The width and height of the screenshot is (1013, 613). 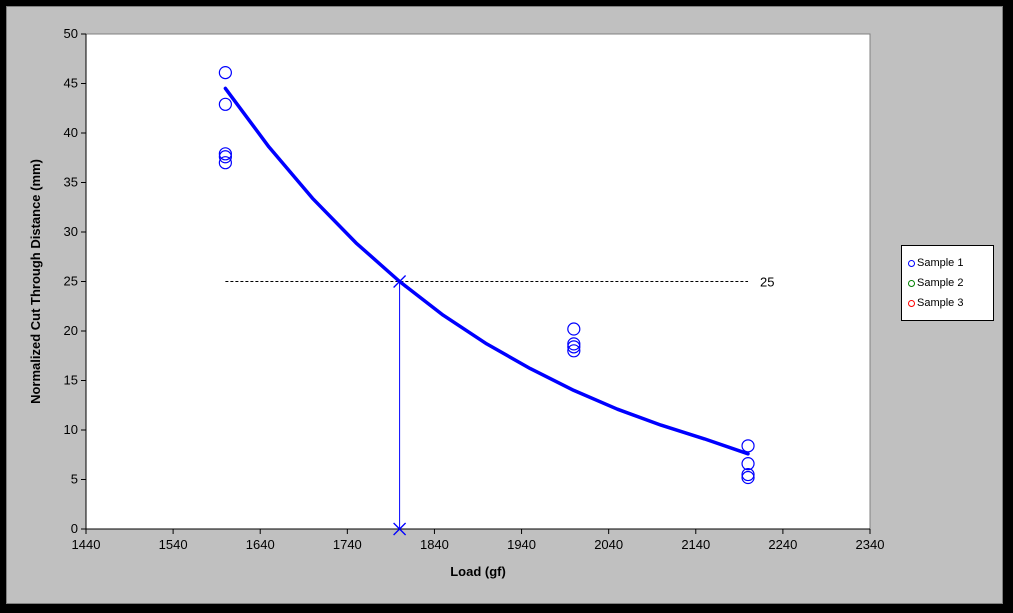 What do you see at coordinates (173, 544) in the screenshot?
I see `x-tick-label: 1540` at bounding box center [173, 544].